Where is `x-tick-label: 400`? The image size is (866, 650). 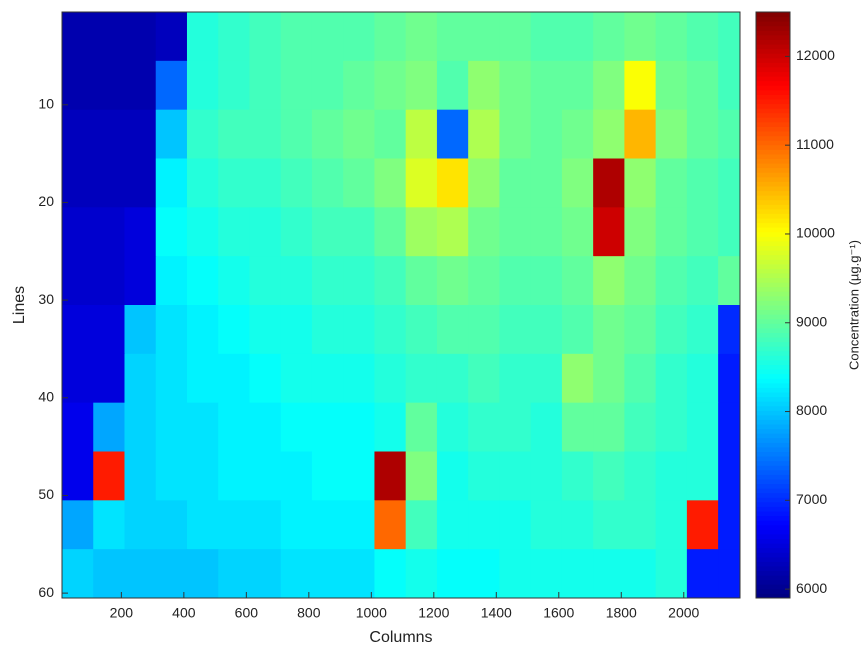
x-tick-label: 400 is located at coordinates (184, 613).